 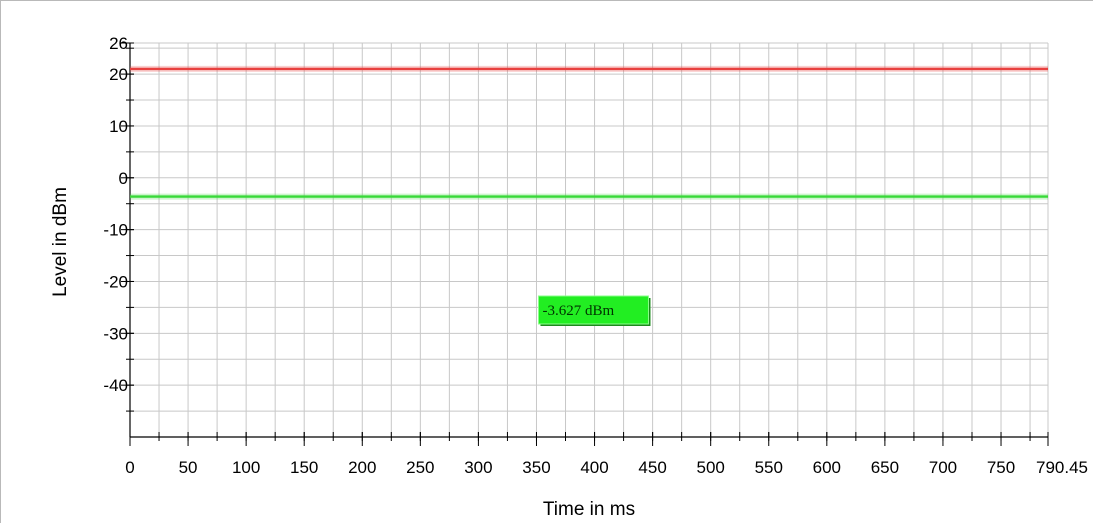 I want to click on y-axis-title: Level in dBm, so click(x=60, y=242).